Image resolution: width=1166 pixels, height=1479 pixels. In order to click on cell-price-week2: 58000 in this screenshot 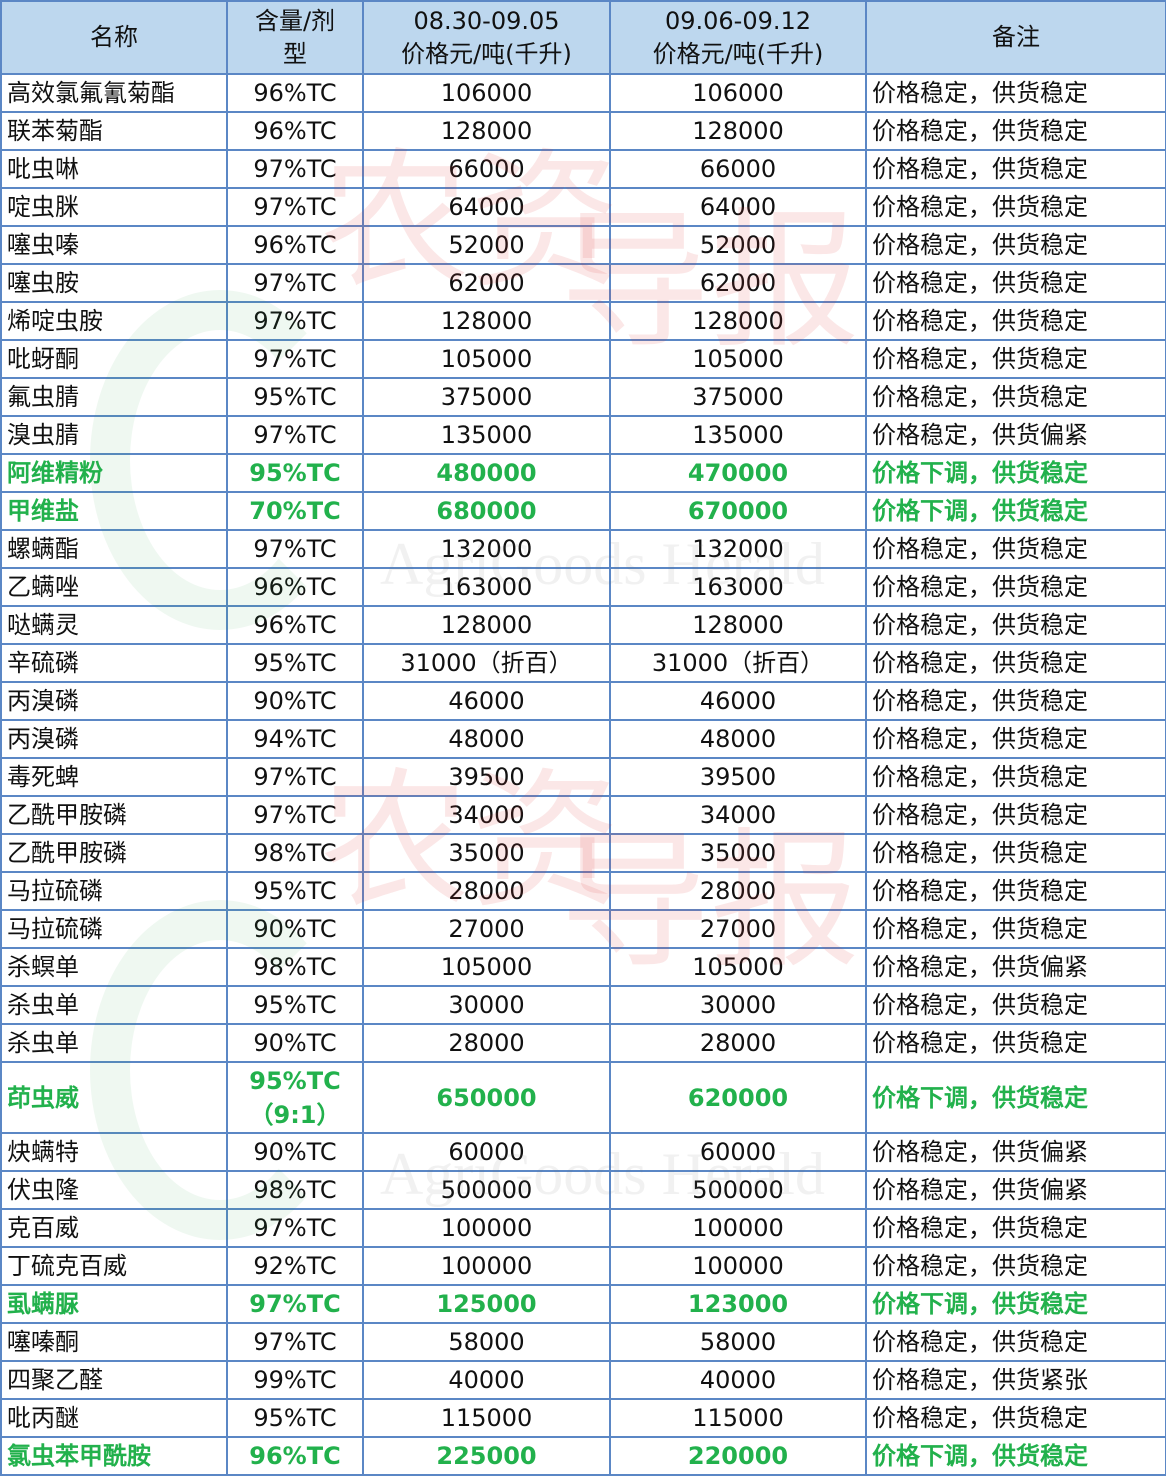, I will do `click(738, 1342)`.